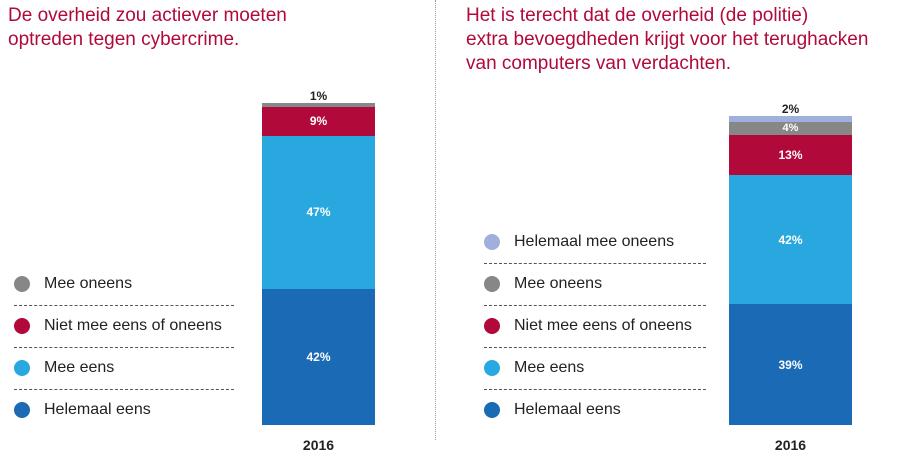 This screenshot has height=458, width=900. Describe the element at coordinates (318, 121) in the screenshot. I see `bar-segment: 9%` at that location.